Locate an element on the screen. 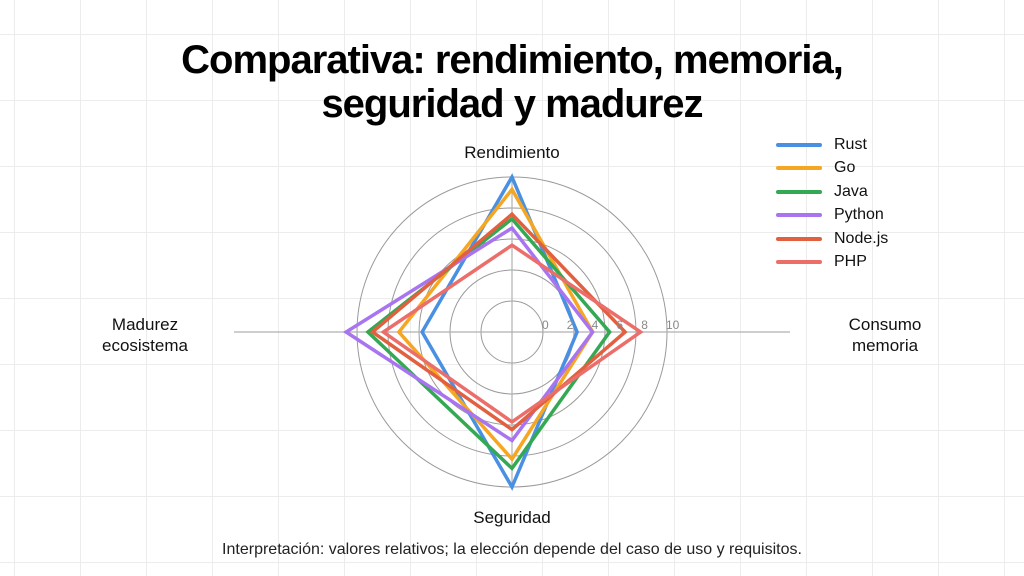 The width and height of the screenshot is (1024, 576). radar-tick-label: 10 is located at coordinates (673, 325).